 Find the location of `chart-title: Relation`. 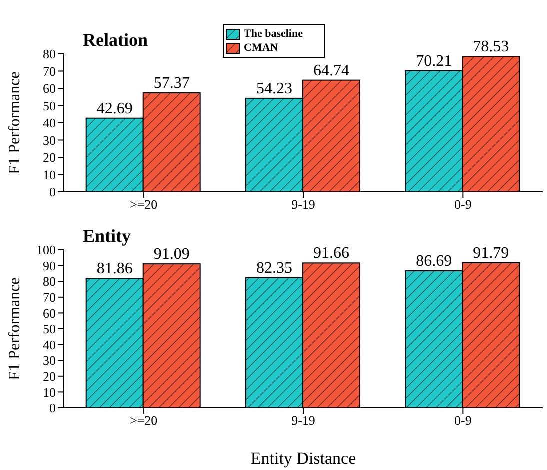

chart-title: Relation is located at coordinates (115, 40).